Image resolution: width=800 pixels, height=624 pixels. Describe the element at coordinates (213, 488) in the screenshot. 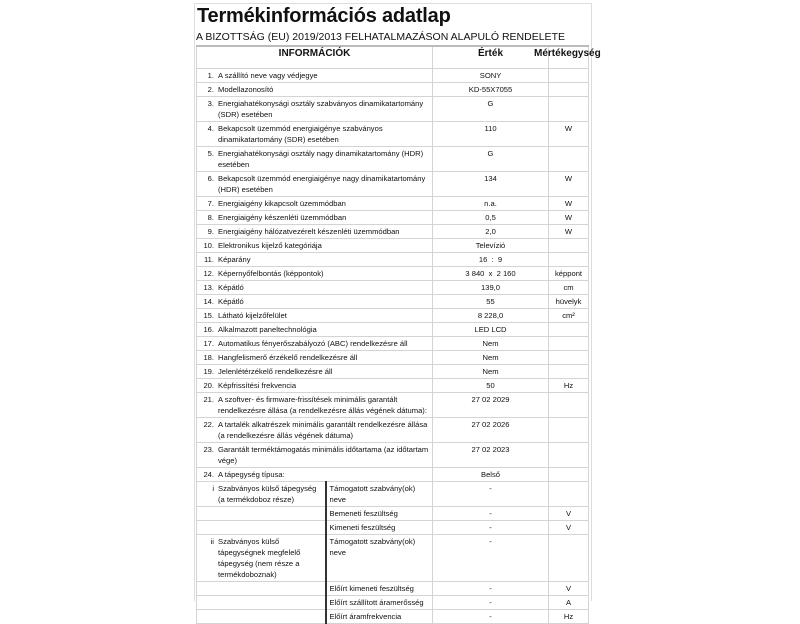

I see `psu-group-number: i` at that location.